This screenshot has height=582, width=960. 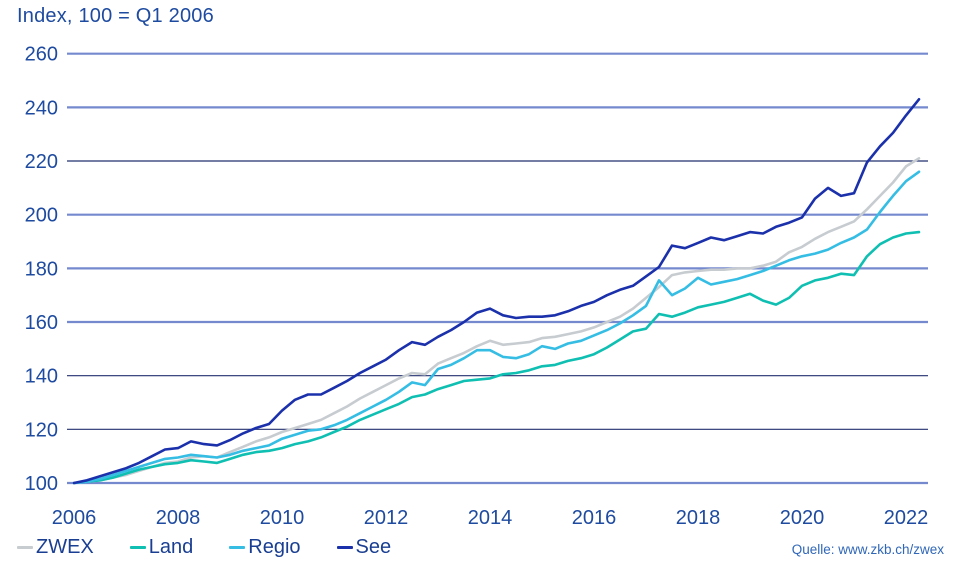 What do you see at coordinates (41, 269) in the screenshot?
I see `y-axis-tick-label: 180` at bounding box center [41, 269].